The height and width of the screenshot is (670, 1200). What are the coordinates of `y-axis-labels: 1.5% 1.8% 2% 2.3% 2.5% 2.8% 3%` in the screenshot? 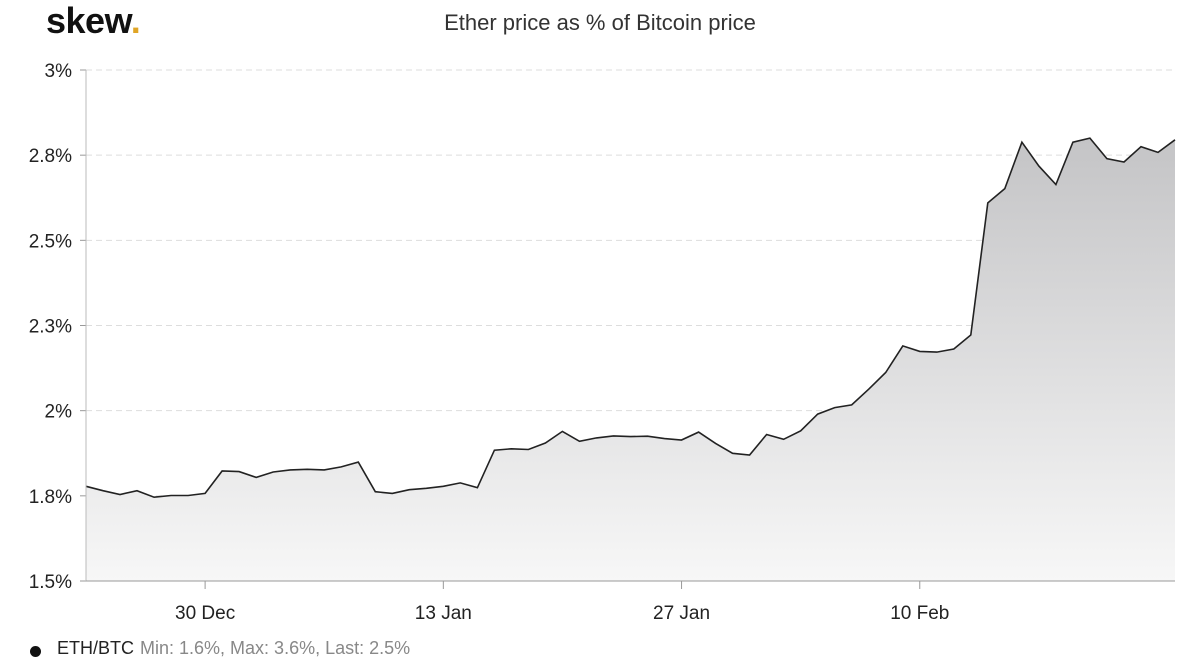 It's located at (57, 327).